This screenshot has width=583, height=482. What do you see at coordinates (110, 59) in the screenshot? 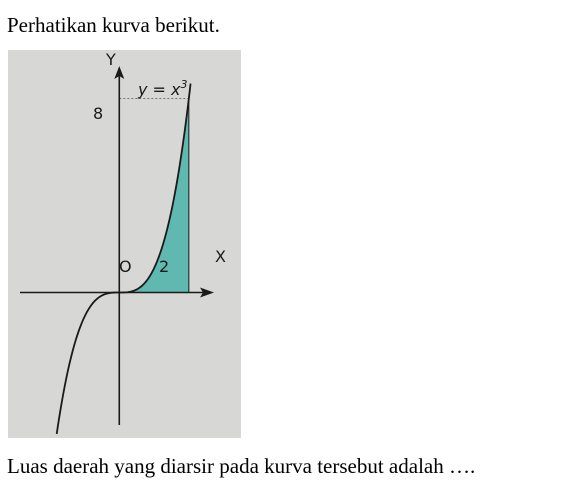
I see `y-axis-label: Y` at bounding box center [110, 59].